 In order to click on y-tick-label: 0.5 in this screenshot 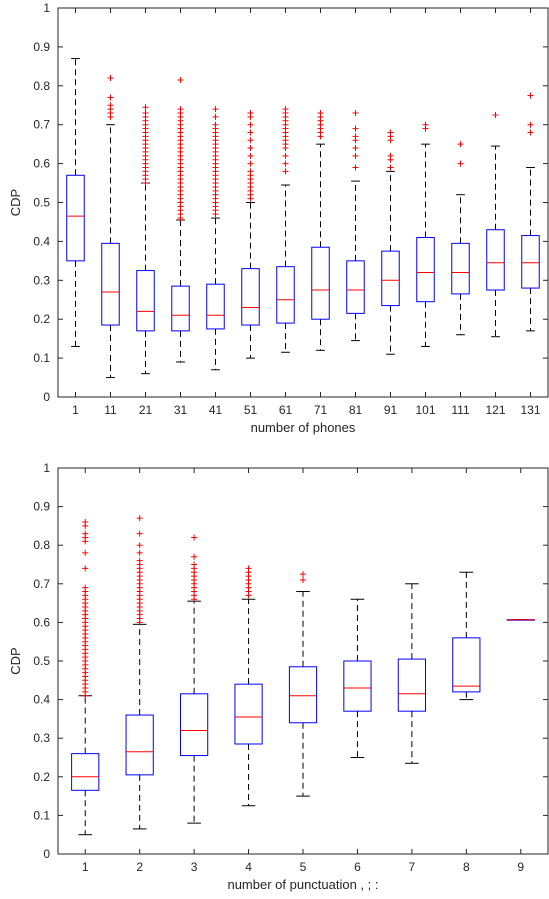, I will do `click(41, 661)`.